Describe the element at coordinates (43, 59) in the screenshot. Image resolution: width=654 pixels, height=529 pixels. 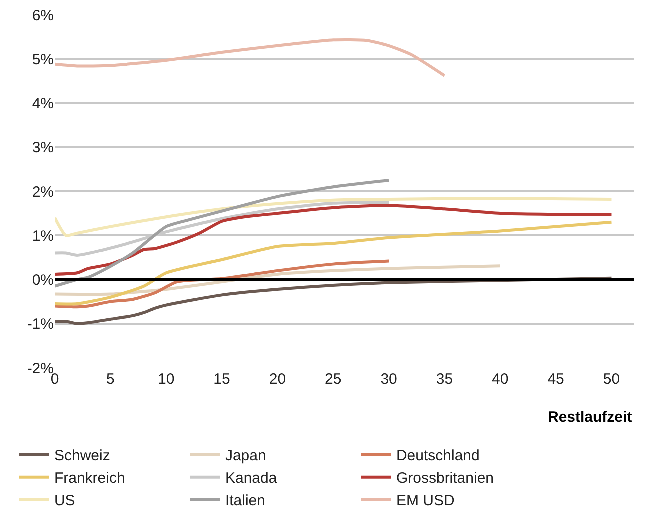
I see `y-tick-label: 5%` at that location.